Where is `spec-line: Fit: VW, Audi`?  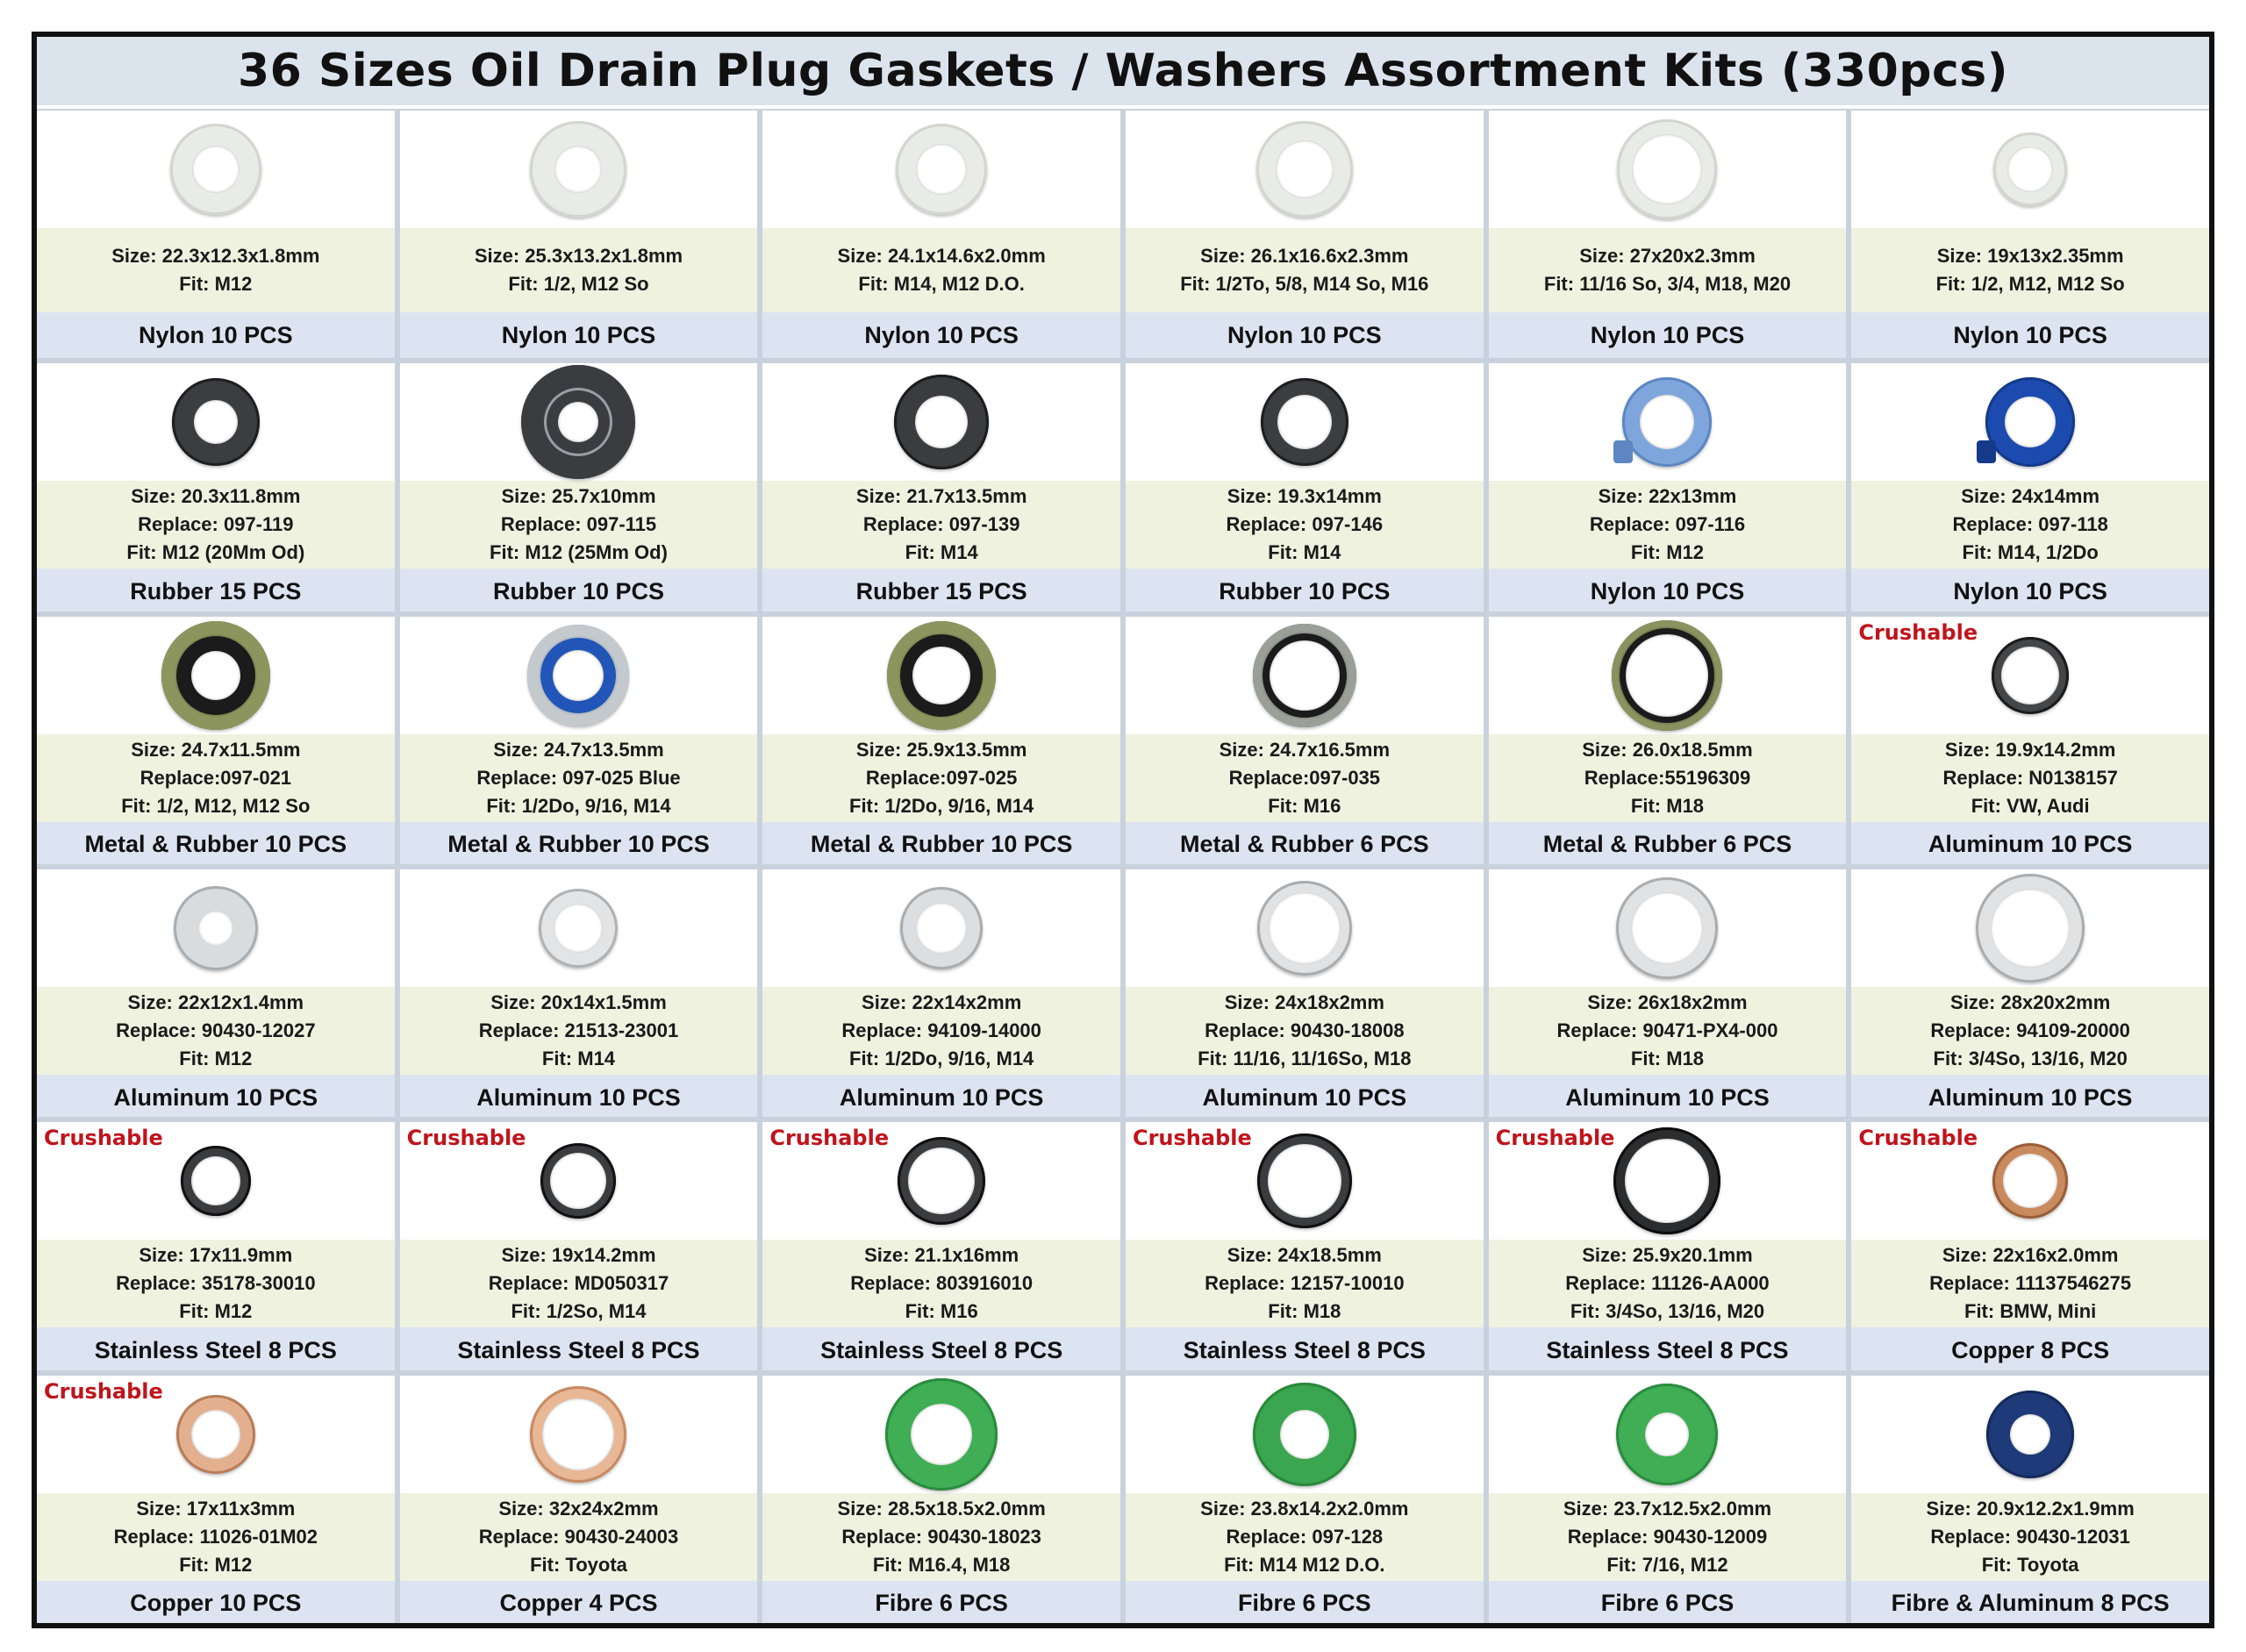
spec-line: Fit: VW, Audi is located at coordinates (2030, 806).